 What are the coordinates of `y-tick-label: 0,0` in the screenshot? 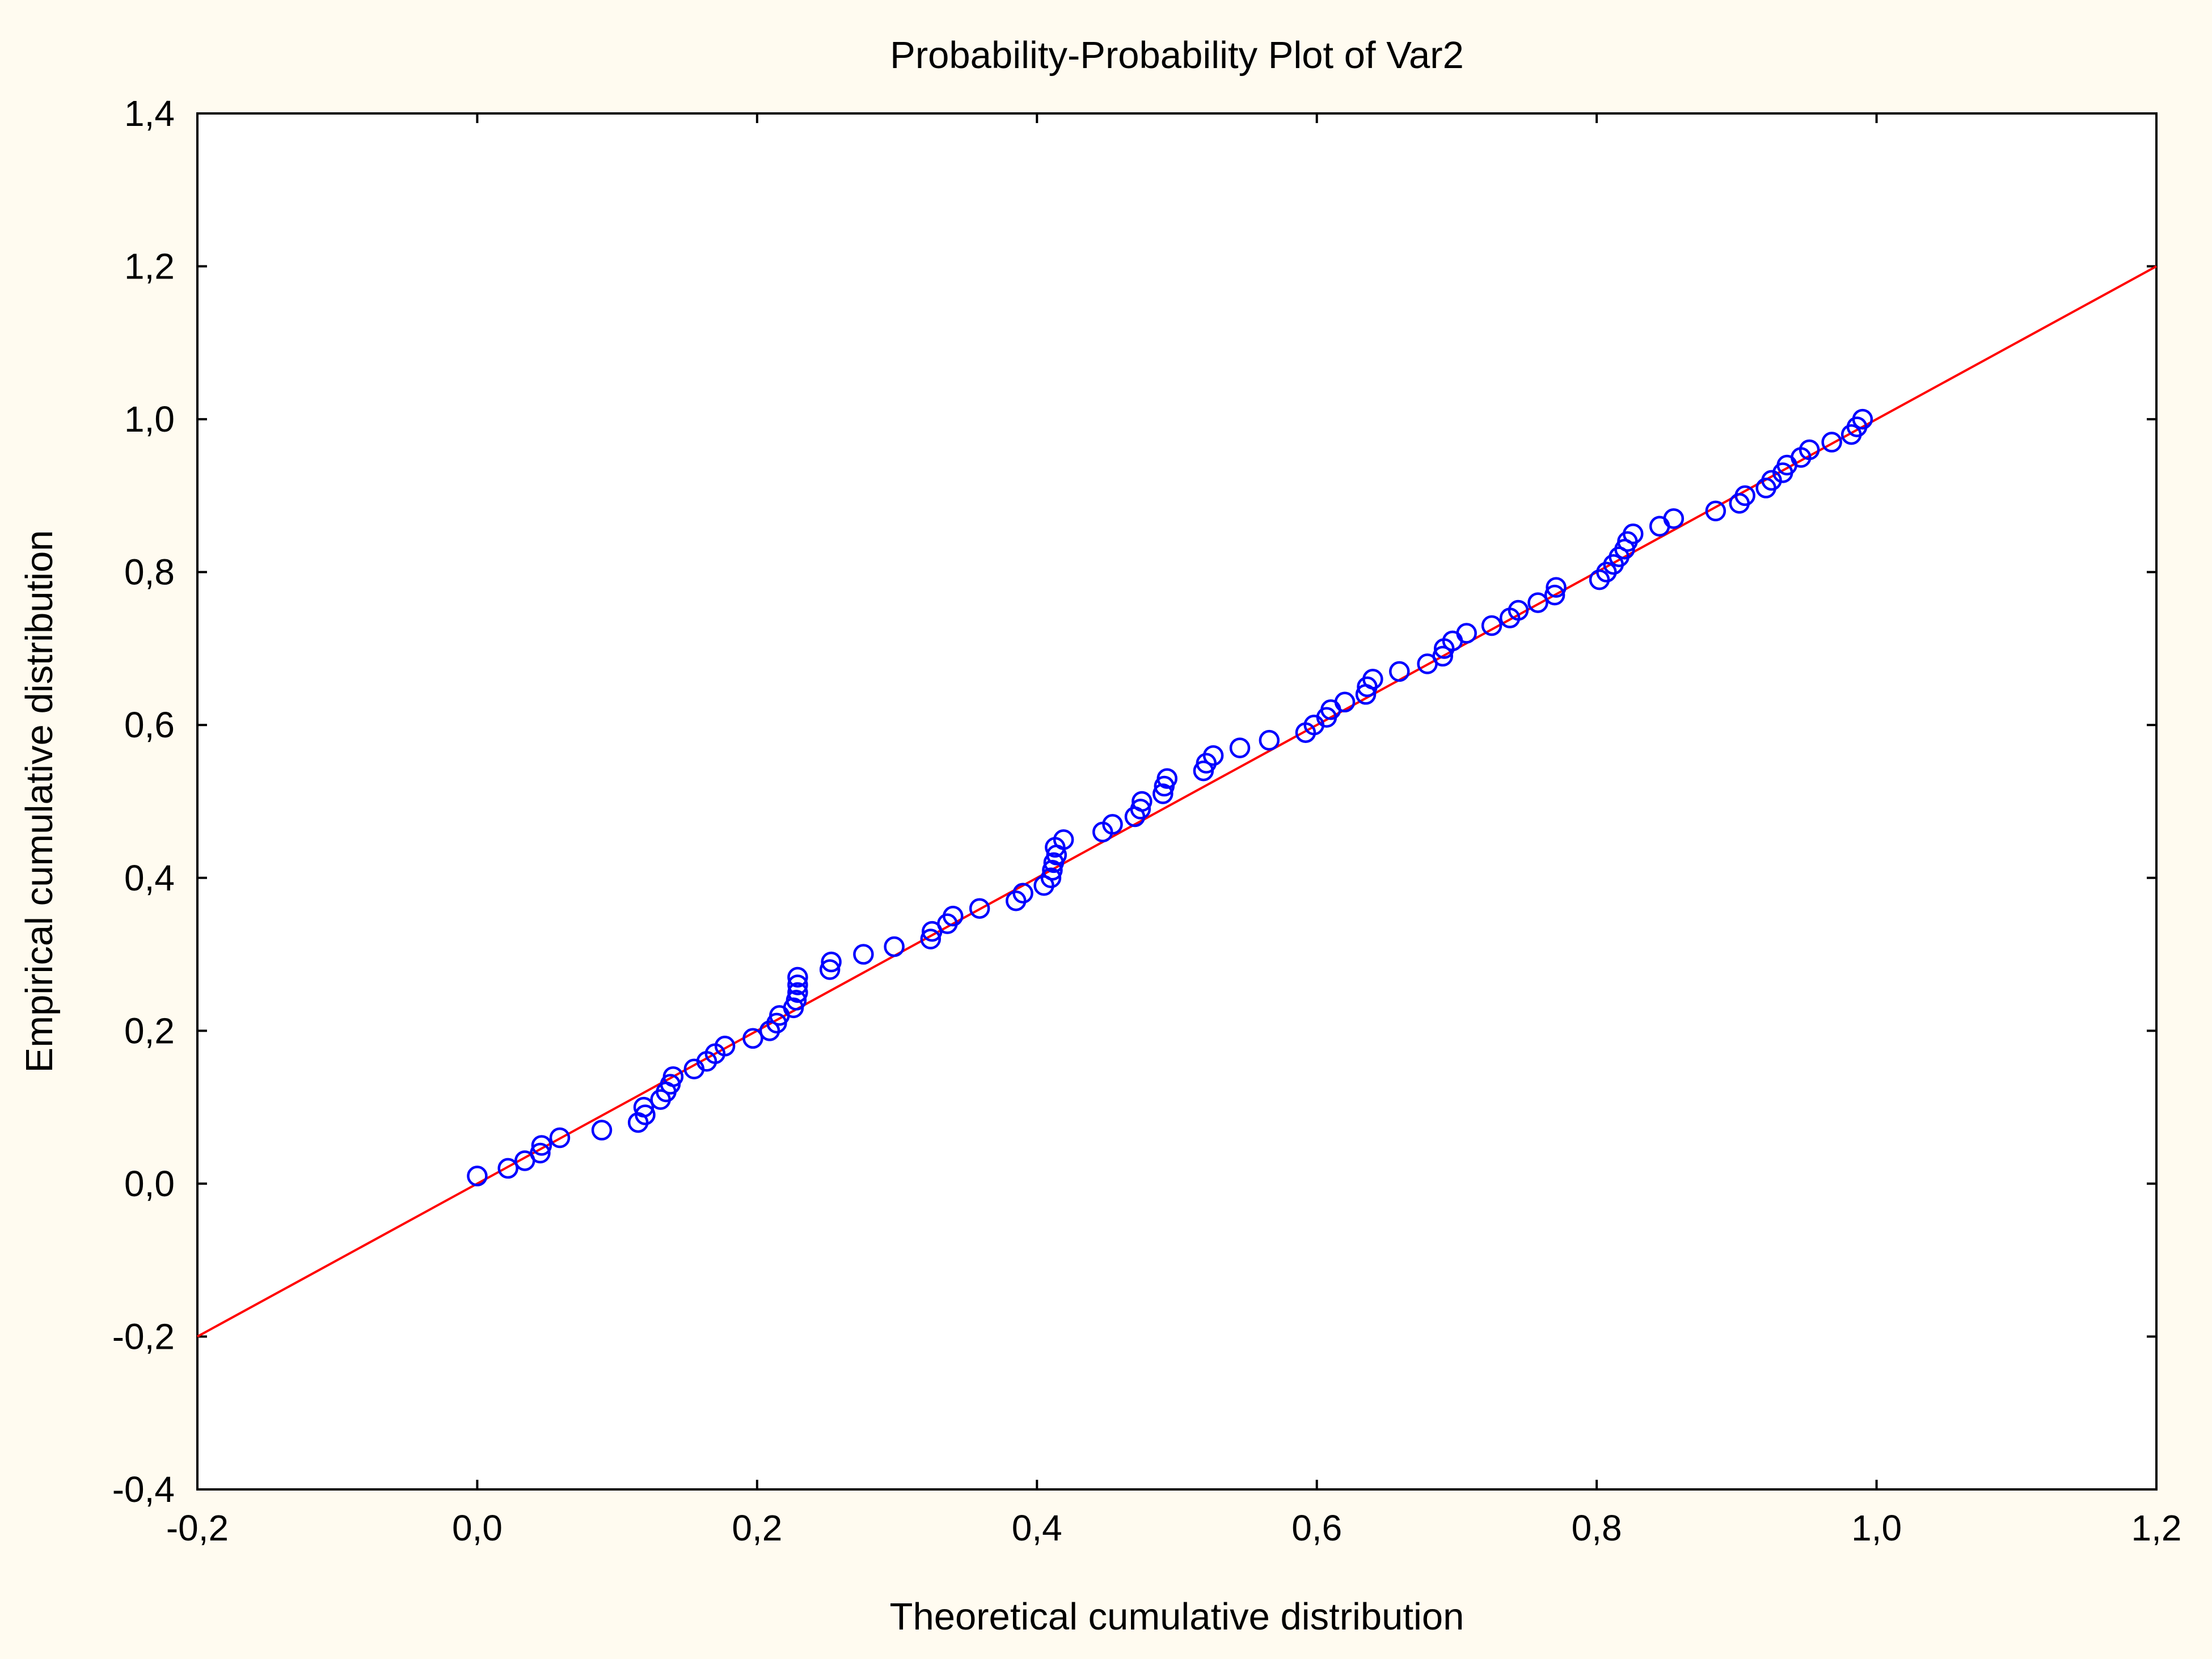 It's located at (149, 1183).